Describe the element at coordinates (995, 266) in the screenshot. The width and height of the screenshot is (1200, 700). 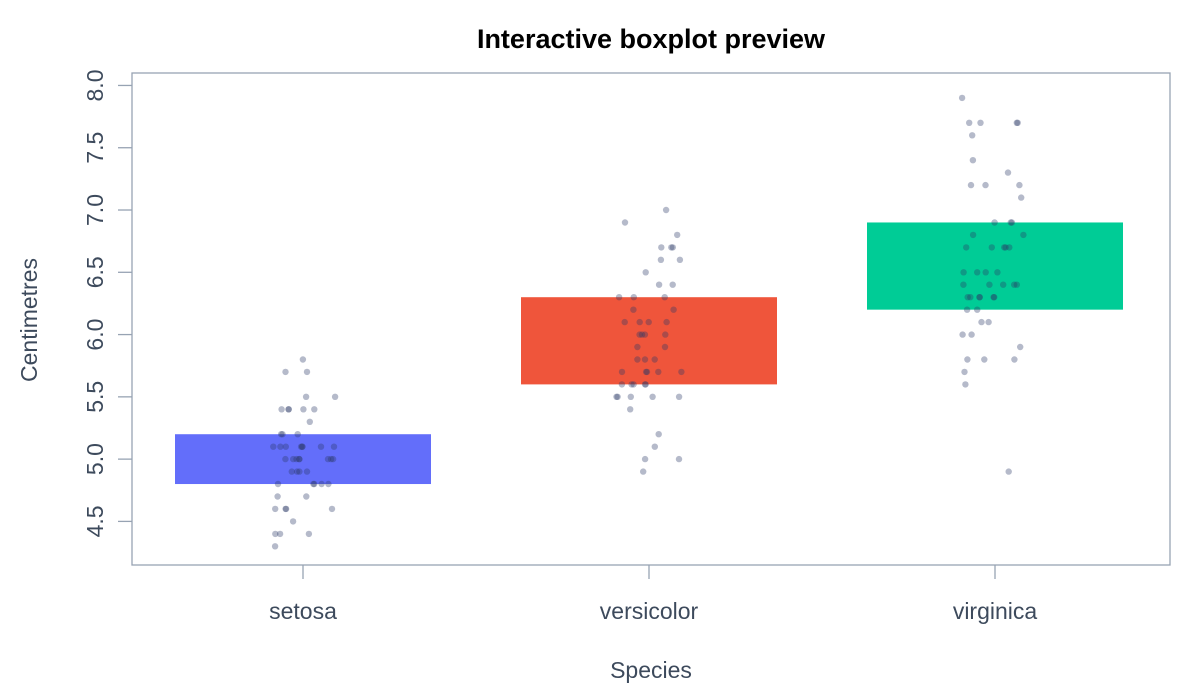
I see `box-virginica` at that location.